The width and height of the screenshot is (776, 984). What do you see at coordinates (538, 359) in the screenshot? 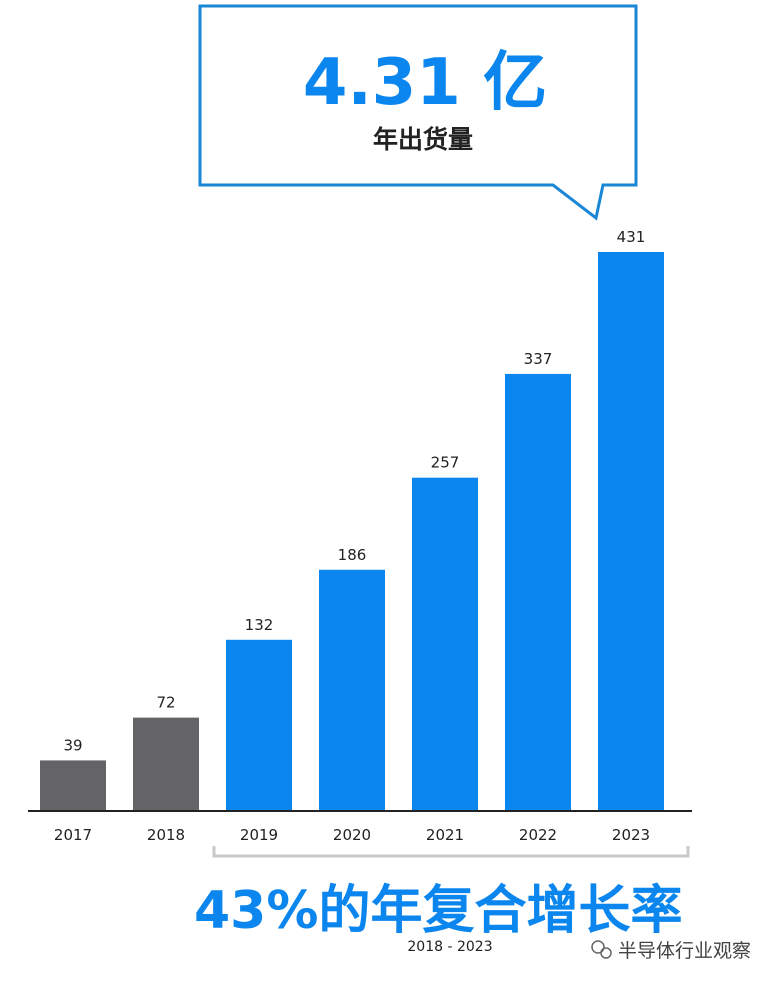
I see `data-label-2022: 337` at bounding box center [538, 359].